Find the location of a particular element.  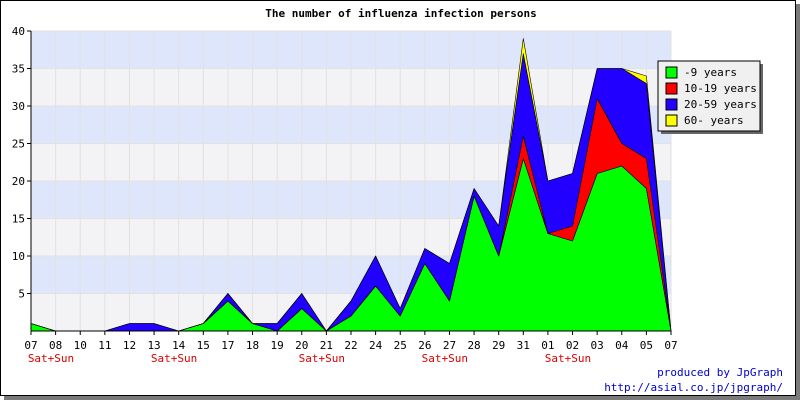

x-tick-label: 14 is located at coordinates (179, 345).